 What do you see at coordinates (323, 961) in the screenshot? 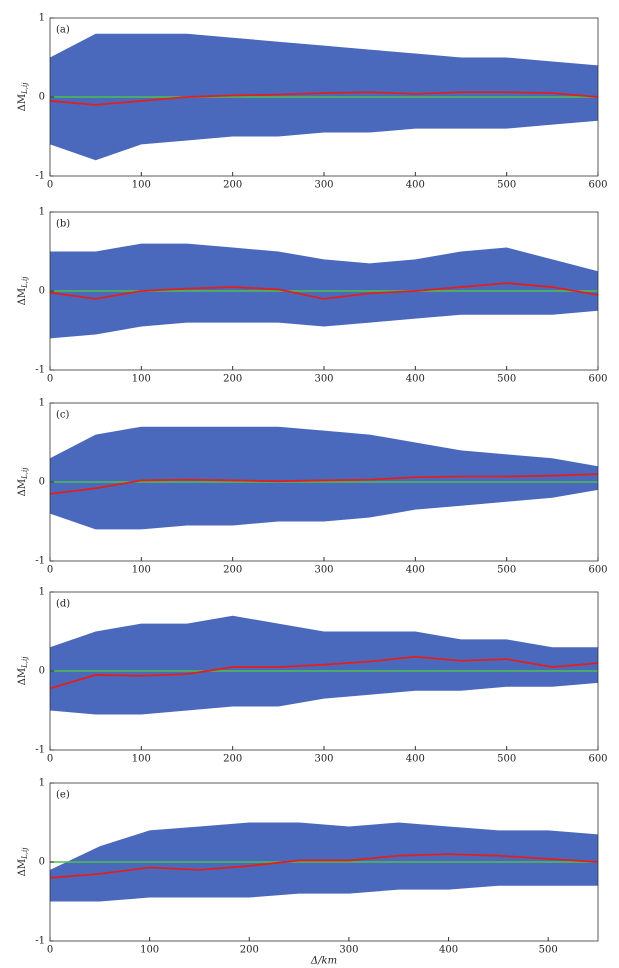
I see `x-axis-label: Δ/km` at bounding box center [323, 961].